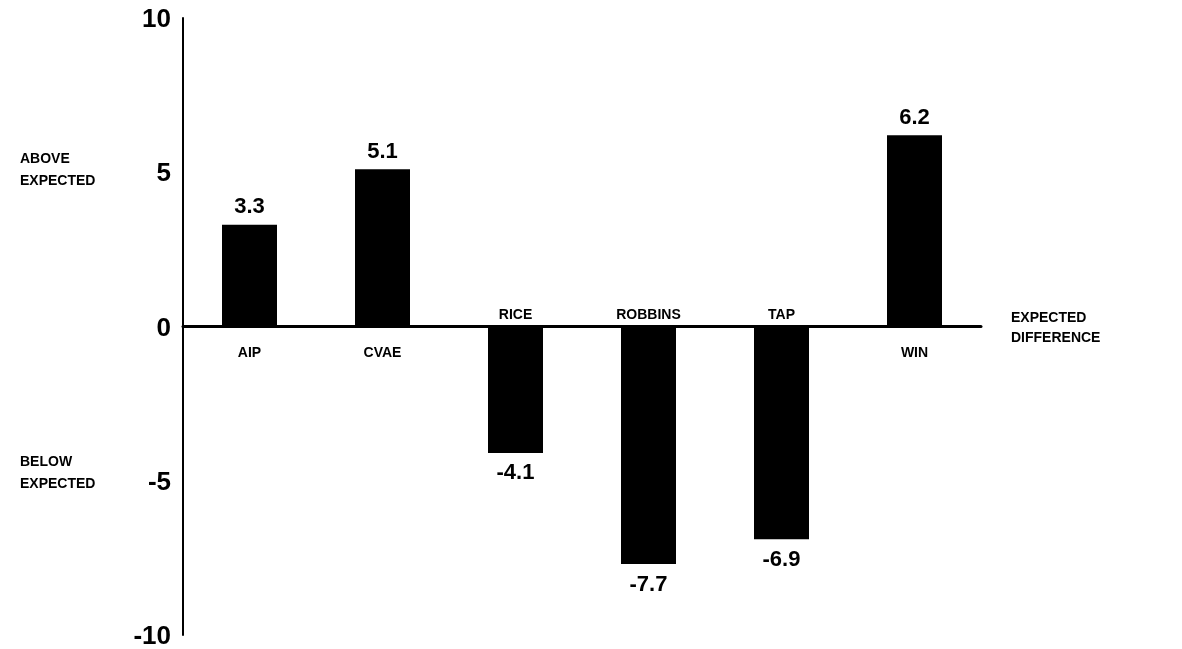 This screenshot has height=649, width=1182. What do you see at coordinates (914, 351) in the screenshot?
I see `x-tick-label: WIN` at bounding box center [914, 351].